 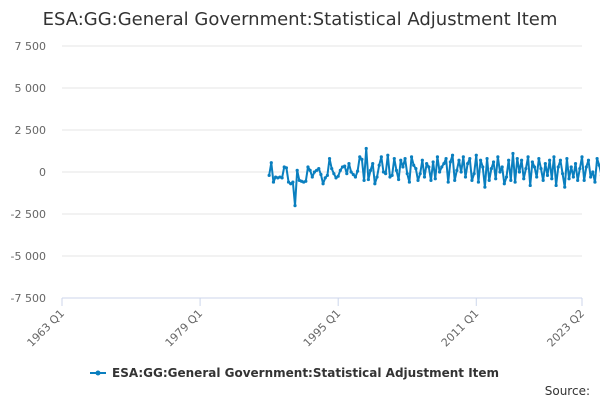 What do you see at coordinates (46, 328) in the screenshot?
I see `x-tick-label: 1963 Q1` at bounding box center [46, 328].